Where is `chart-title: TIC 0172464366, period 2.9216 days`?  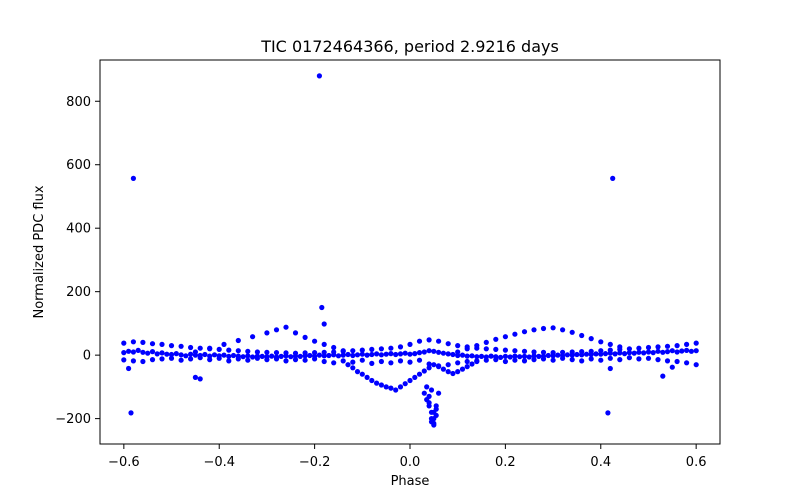 chart-title: TIC 0172464366, period 2.9216 days is located at coordinates (409, 46).